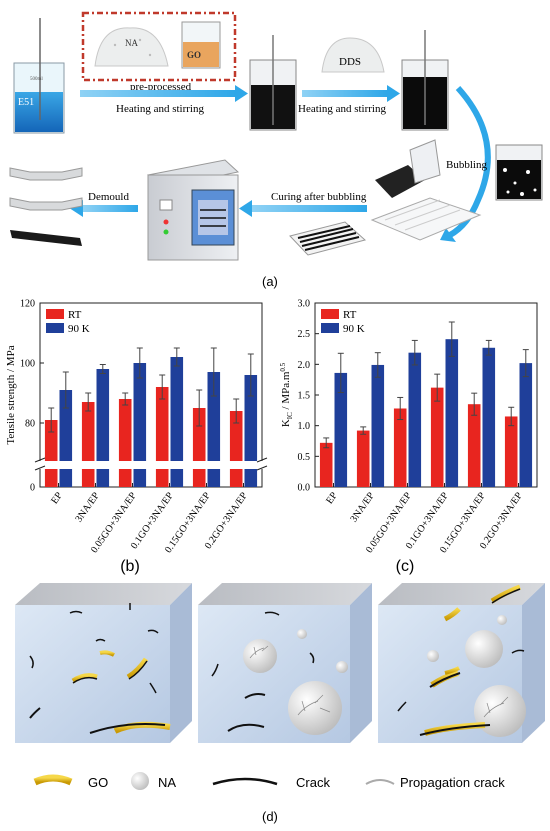  What do you see at coordinates (27, 304) in the screenshot?
I see `y-tick-label: 120` at bounding box center [27, 304].